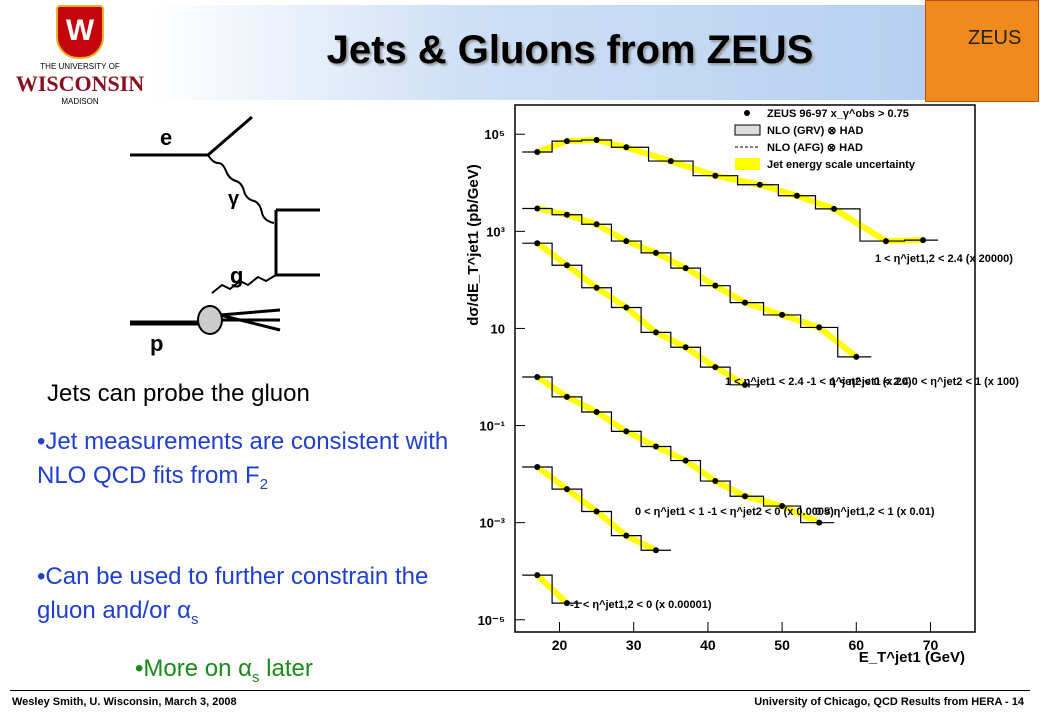 This screenshot has width=1040, height=720. What do you see at coordinates (80, 66) in the screenshot?
I see `logo-line: THE UNIVERSITY OF` at bounding box center [80, 66].